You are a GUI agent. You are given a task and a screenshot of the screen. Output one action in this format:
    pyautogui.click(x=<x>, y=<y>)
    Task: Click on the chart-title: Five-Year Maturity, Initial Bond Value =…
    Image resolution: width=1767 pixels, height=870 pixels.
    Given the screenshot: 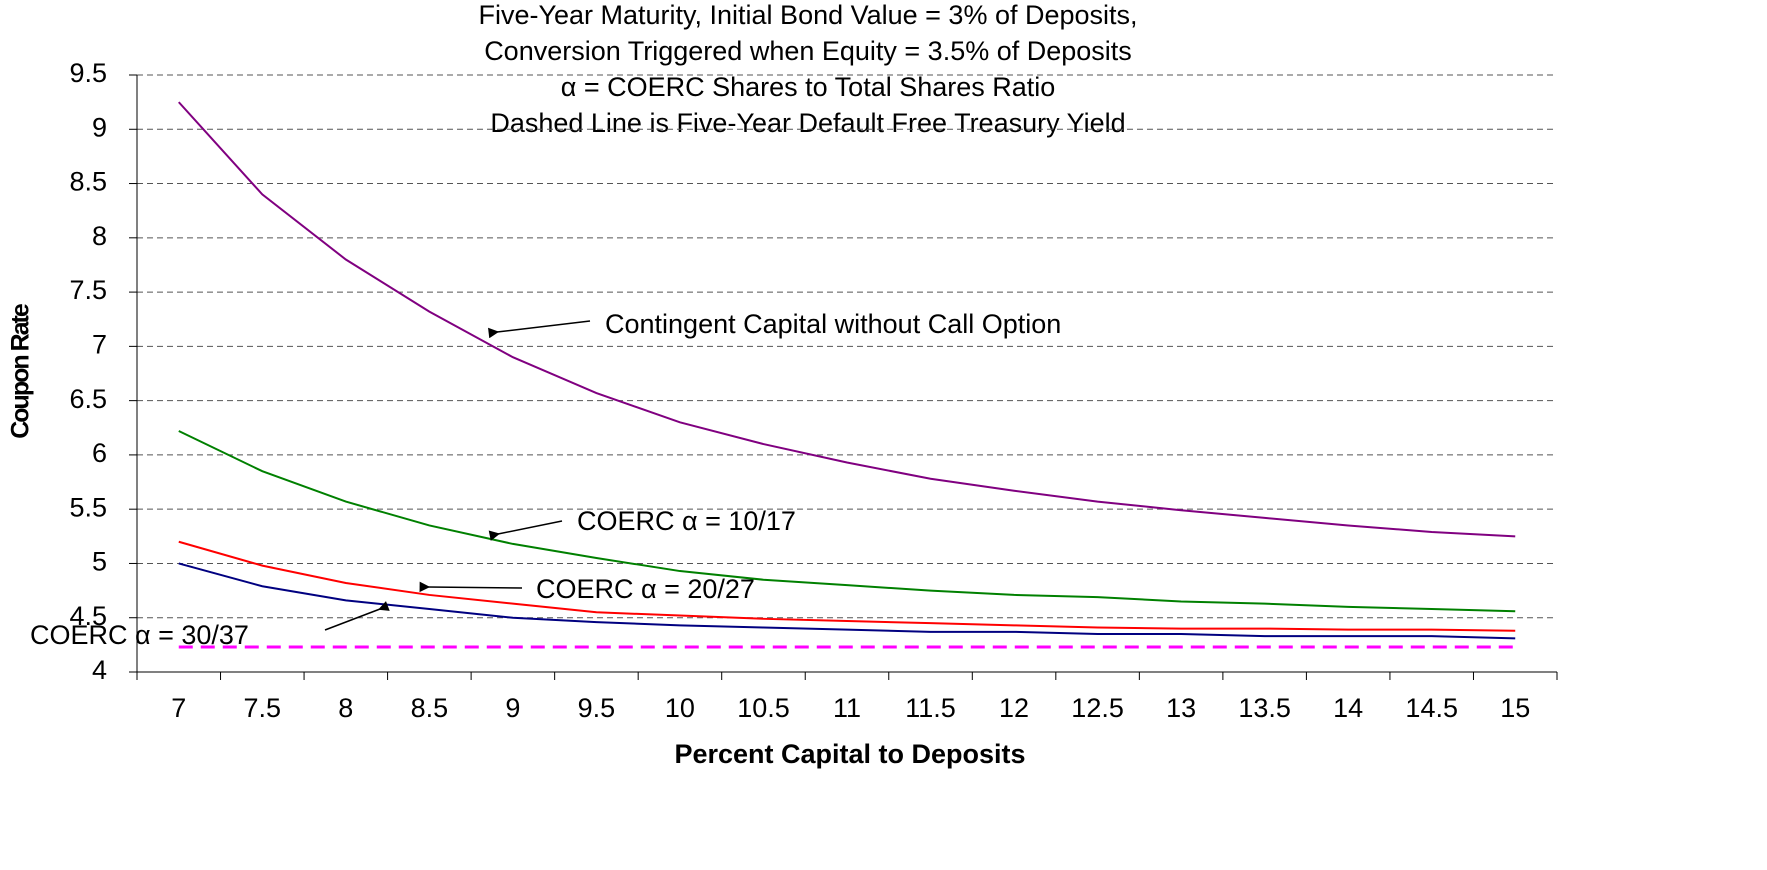 What is the action you would take?
    pyautogui.click(x=807, y=15)
    